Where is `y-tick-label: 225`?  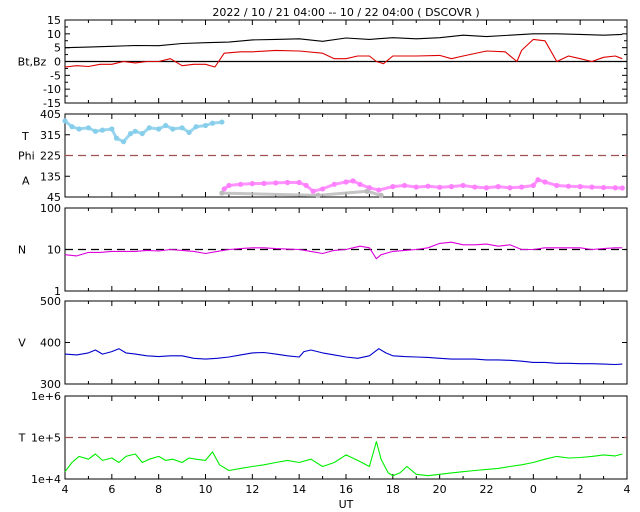
y-tick-label: 225 is located at coordinates (50, 156).